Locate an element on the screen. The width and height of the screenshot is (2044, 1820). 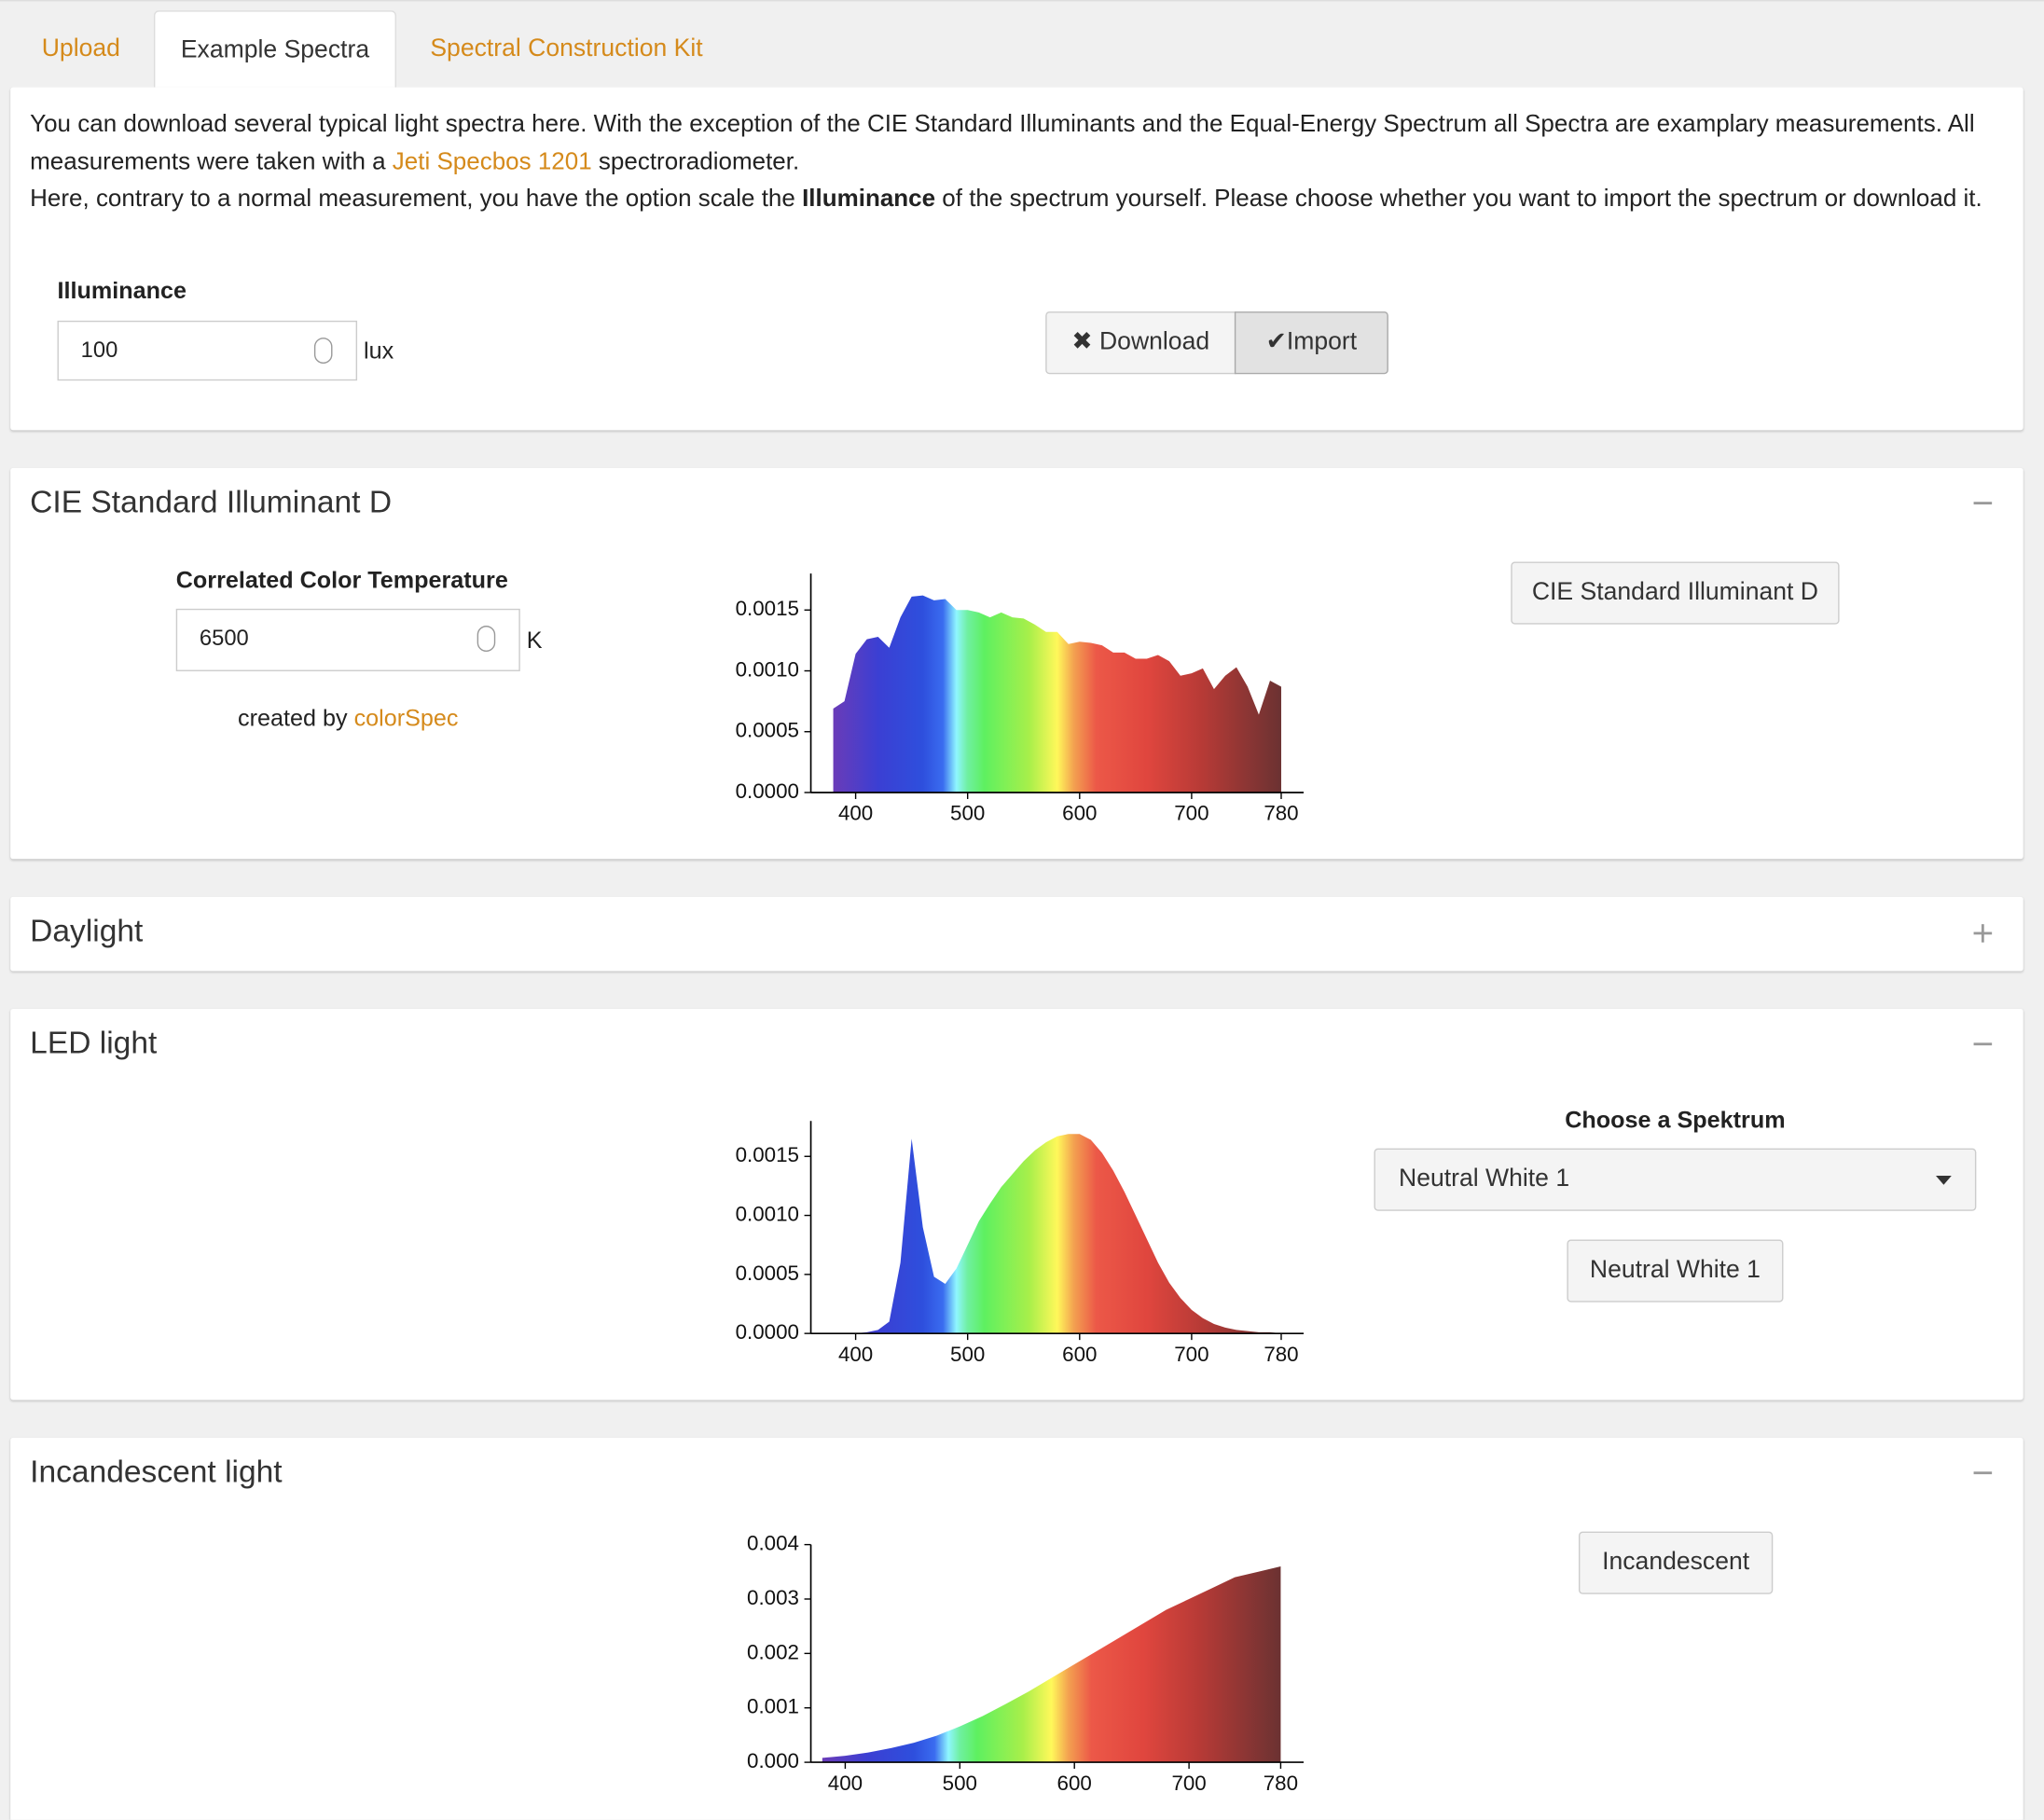
text: spectroradiometer. is located at coordinates (695, 160).